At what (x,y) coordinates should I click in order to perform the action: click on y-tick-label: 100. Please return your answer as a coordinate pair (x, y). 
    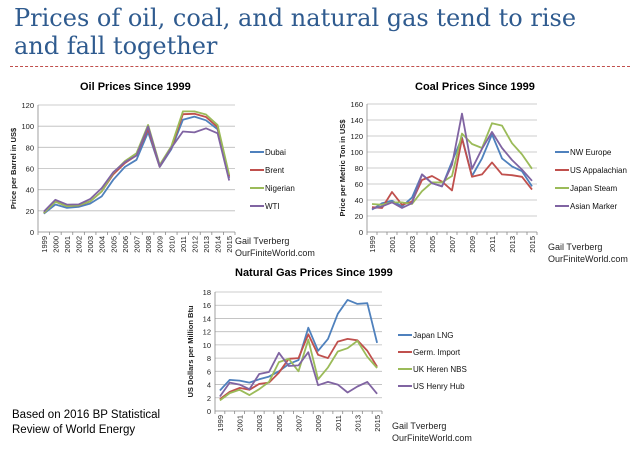
    Looking at the image, I should click on (356, 152).